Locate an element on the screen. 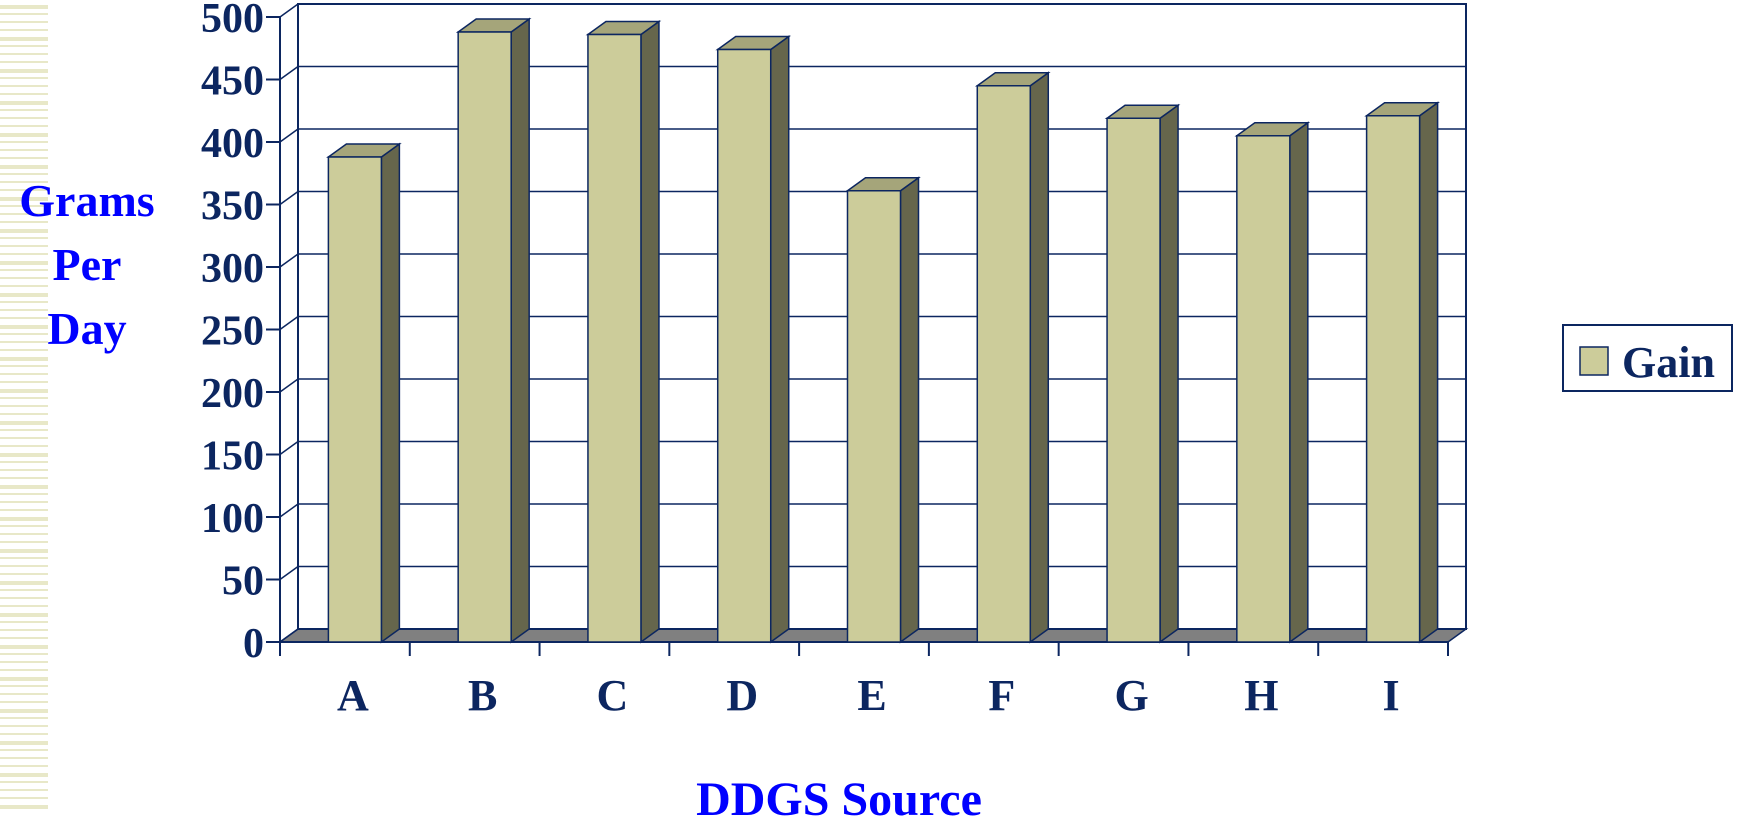 Image resolution: width=1738 pixels, height=823 pixels. y-tick-label: 450 is located at coordinates (232, 82).